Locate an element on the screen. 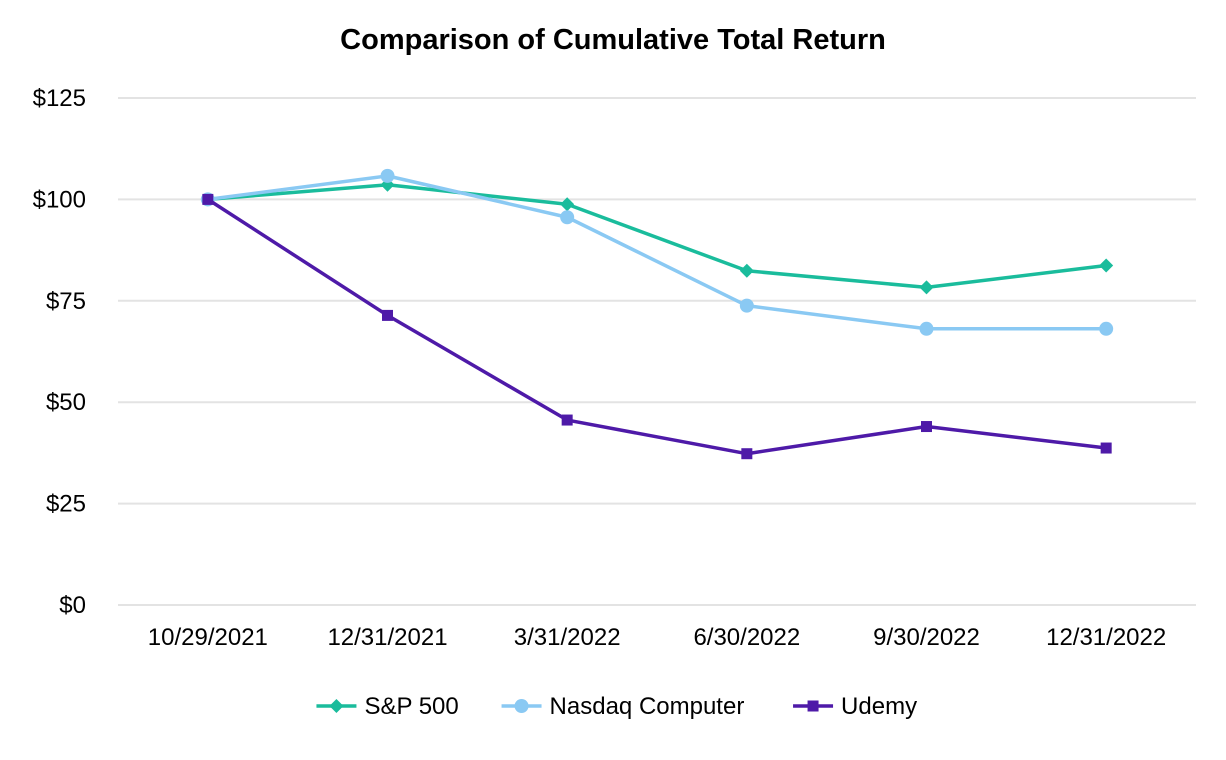 The height and width of the screenshot is (760, 1226). series-line is located at coordinates (657, 236).